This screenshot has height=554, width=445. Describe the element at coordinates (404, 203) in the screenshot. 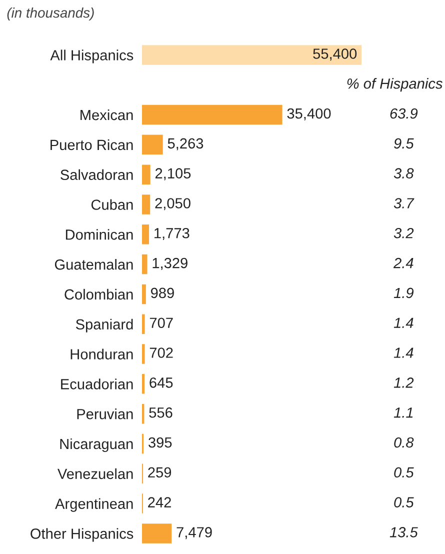

I see `text: 3.7` at that location.